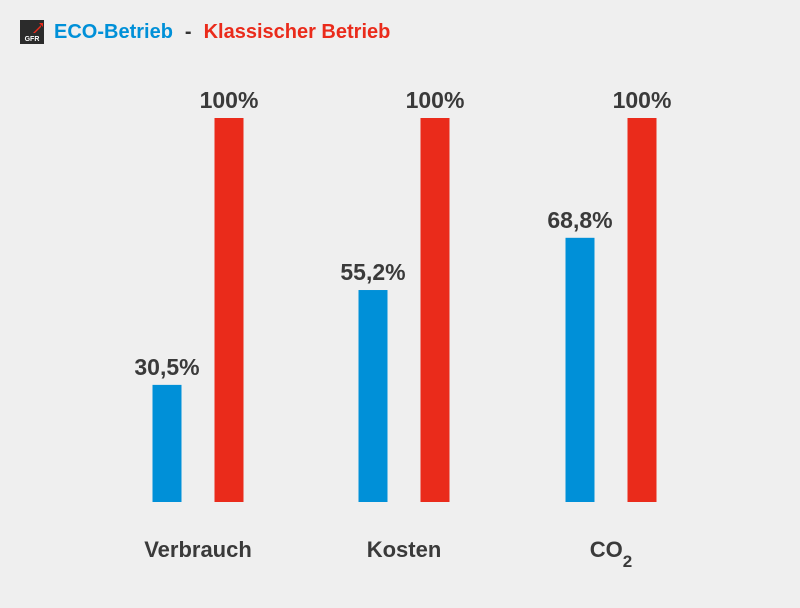  What do you see at coordinates (579, 220) in the screenshot?
I see `value-label-eco-2: 68,8%` at bounding box center [579, 220].